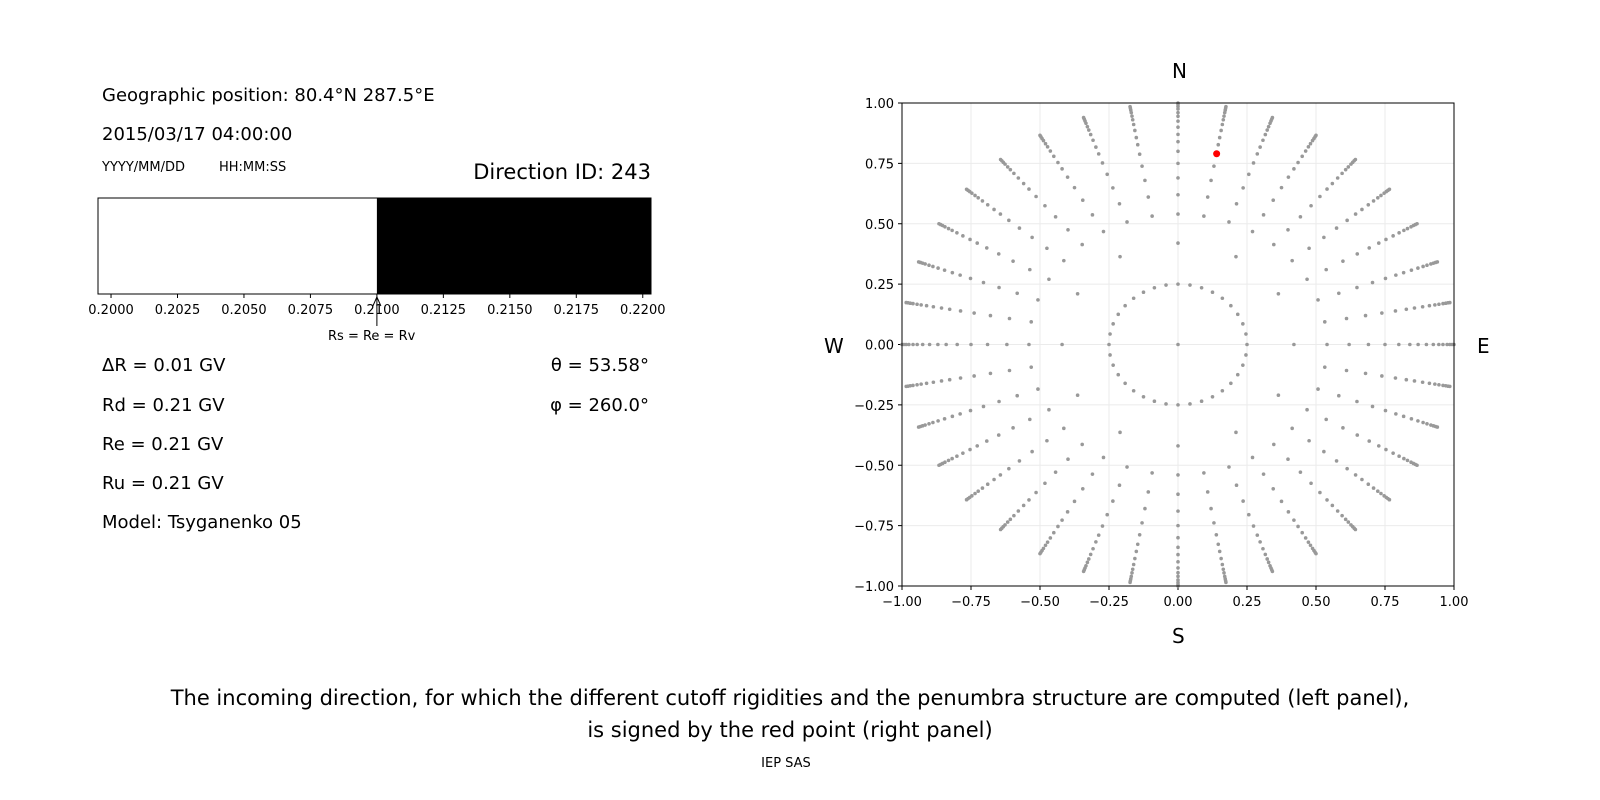  I want to click on x-tick-label: 0.2025, so click(178, 310).